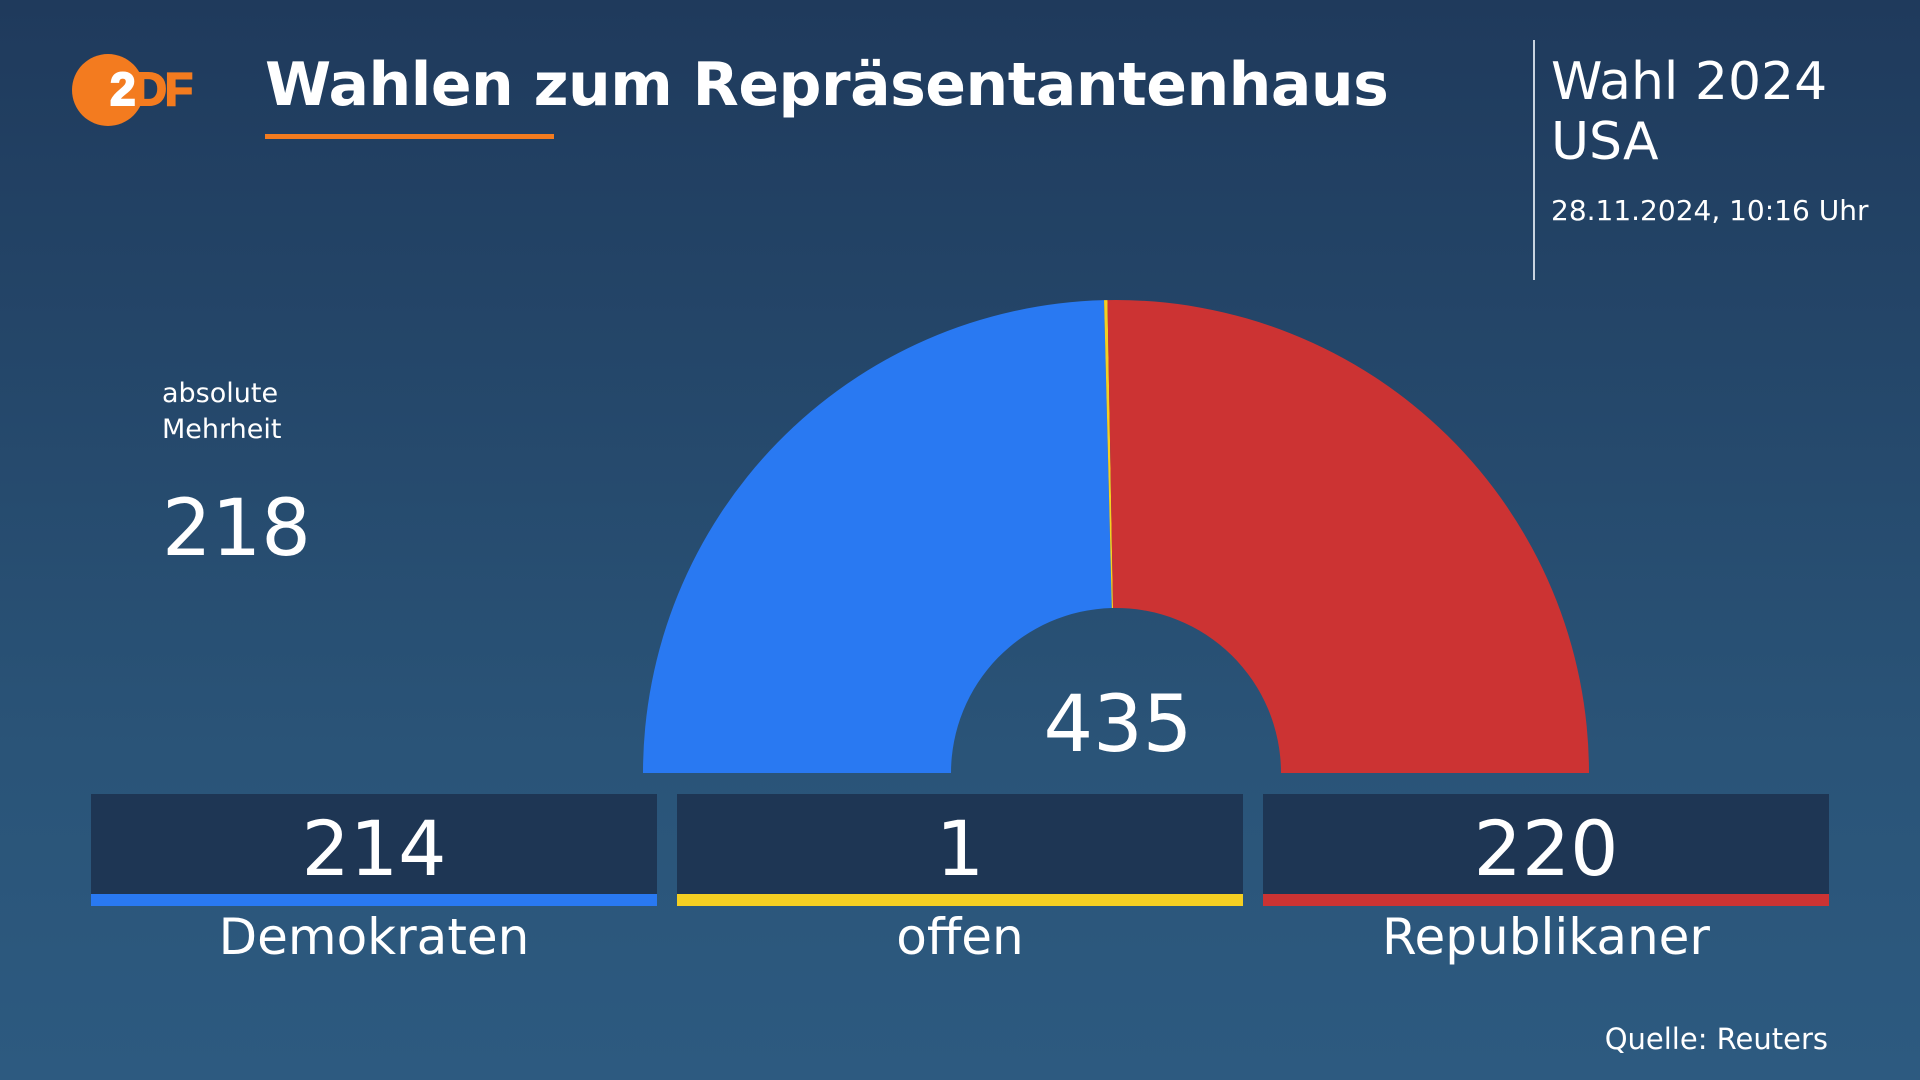 This screenshot has width=1920, height=1080. I want to click on card-open: 1, so click(960, 850).